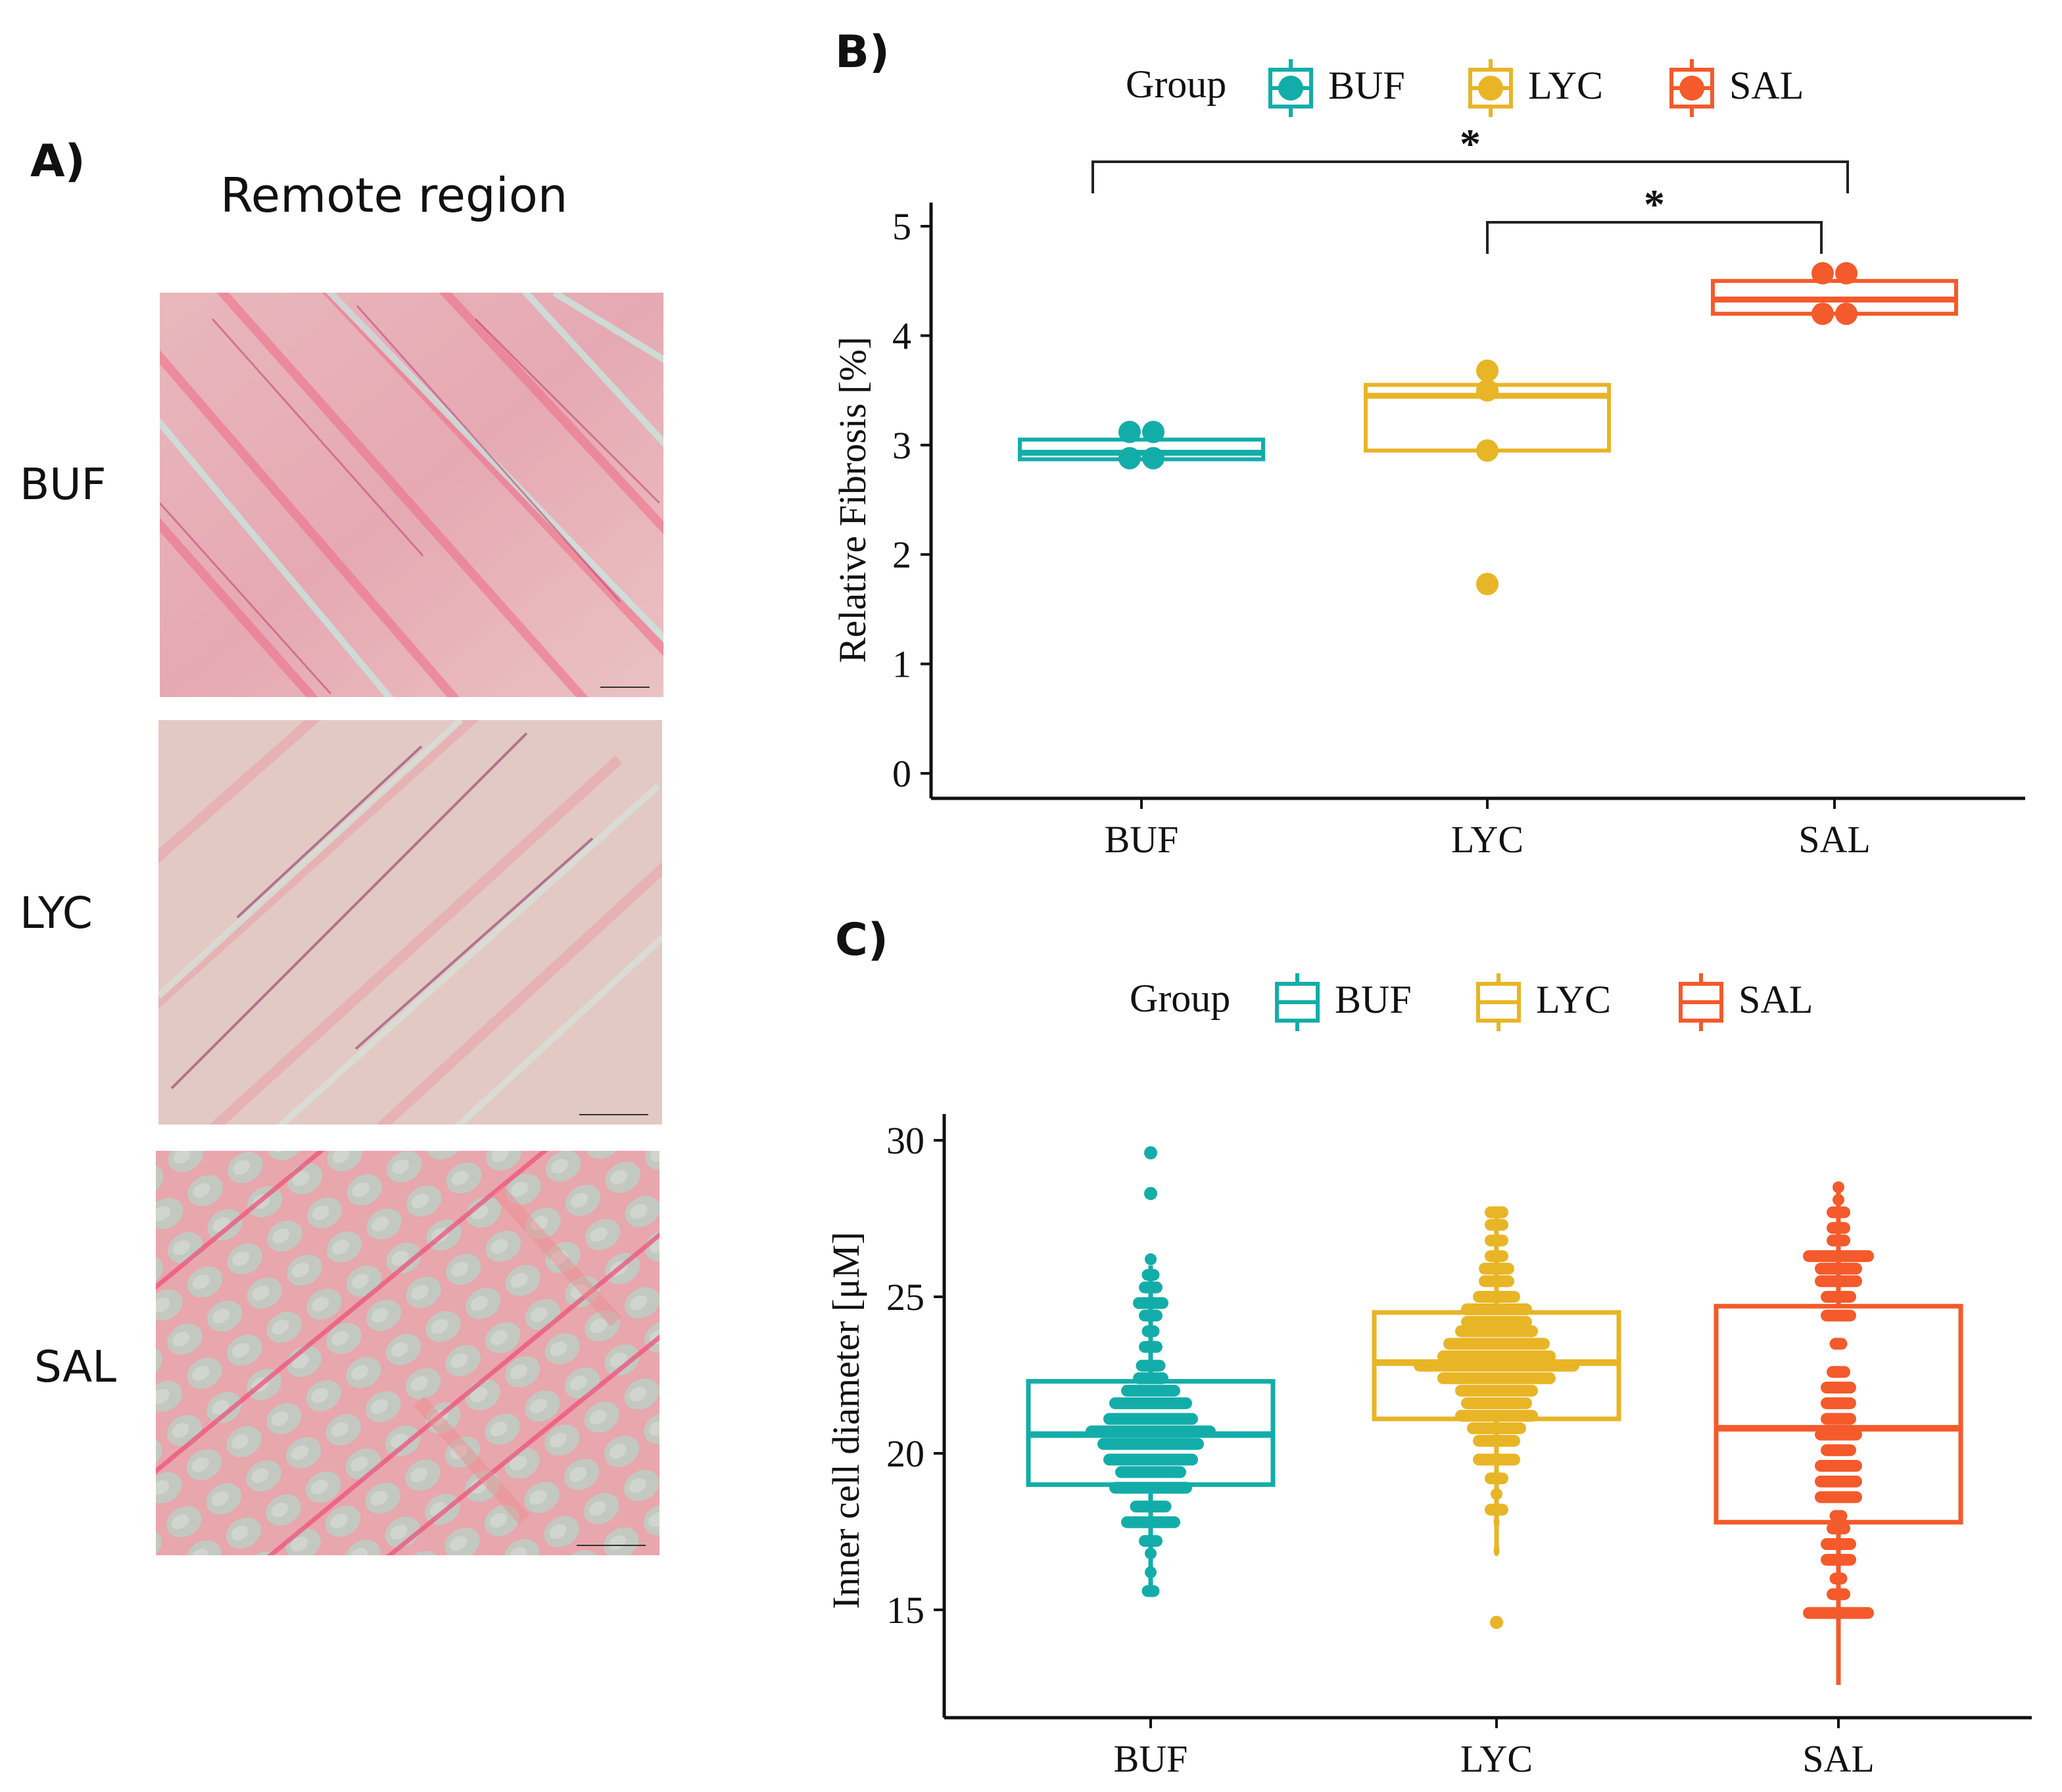  What do you see at coordinates (64, 484) in the screenshot?
I see `row-label-buf: BUF` at bounding box center [64, 484].